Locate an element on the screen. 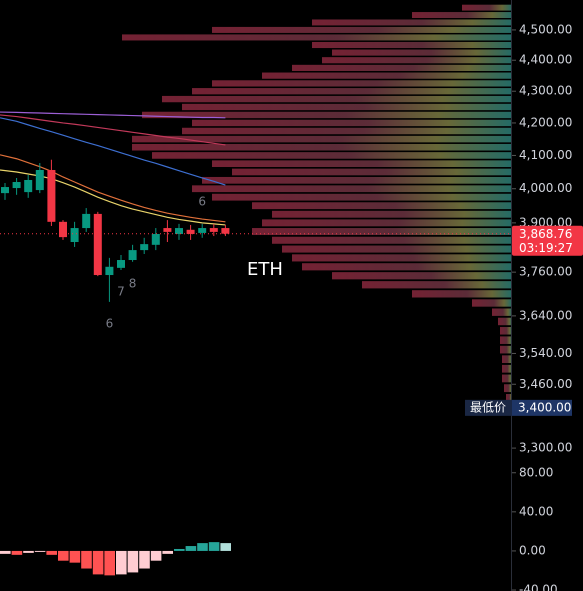 The width and height of the screenshot is (583, 591). countdown-label: 03:19:27 is located at coordinates (546, 248).